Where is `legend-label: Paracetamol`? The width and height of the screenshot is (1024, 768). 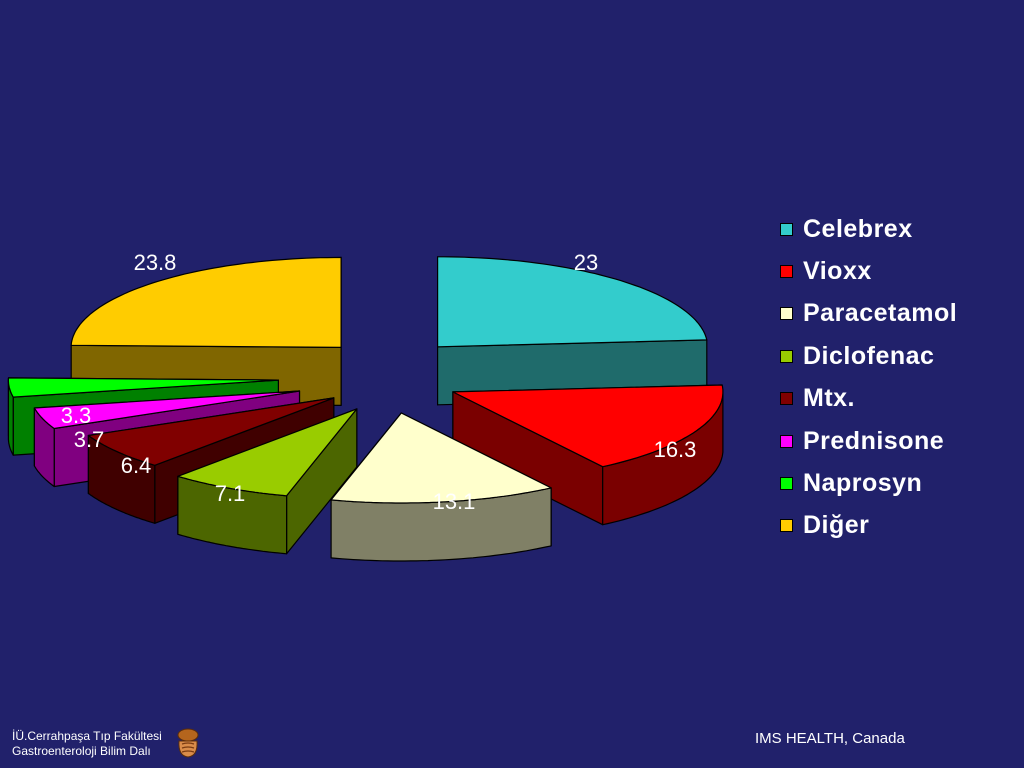 legend-label: Paracetamol is located at coordinates (880, 313).